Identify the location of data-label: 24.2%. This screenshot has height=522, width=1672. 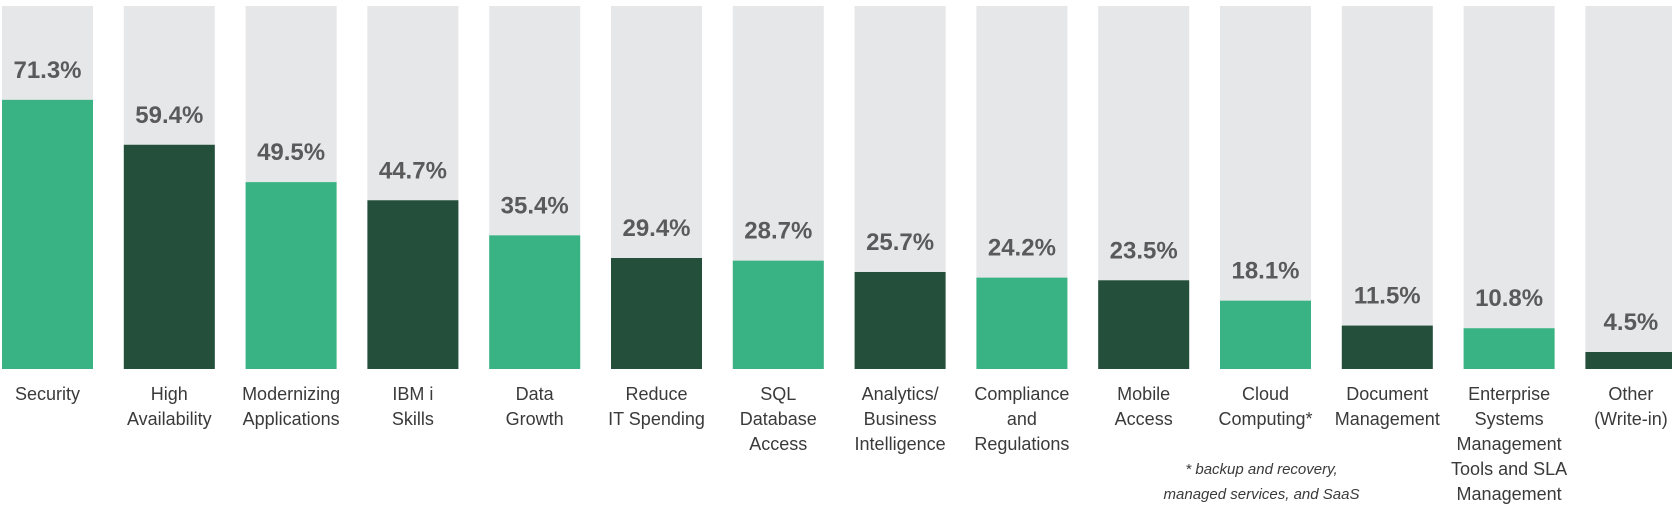
(1022, 248).